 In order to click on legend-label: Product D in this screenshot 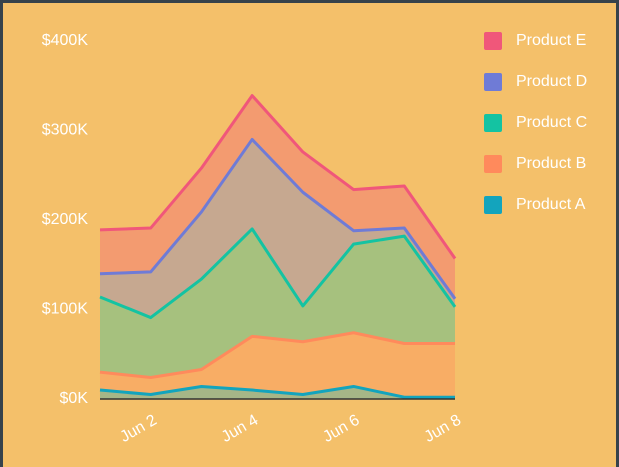, I will do `click(551, 81)`.